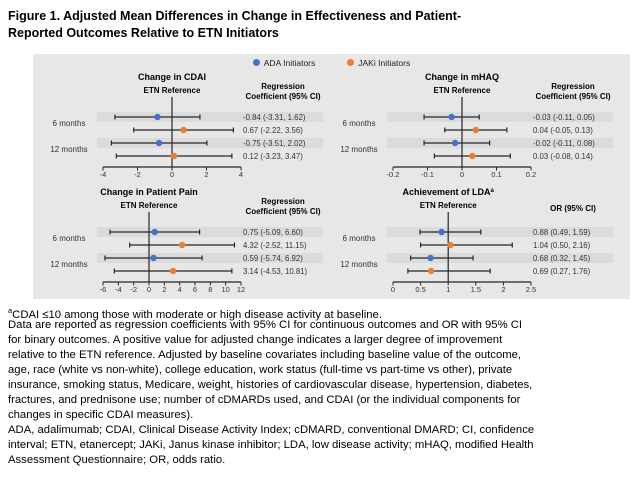  What do you see at coordinates (289, 62) in the screenshot?
I see `legend-label-ada: ADA Initiators` at bounding box center [289, 62].